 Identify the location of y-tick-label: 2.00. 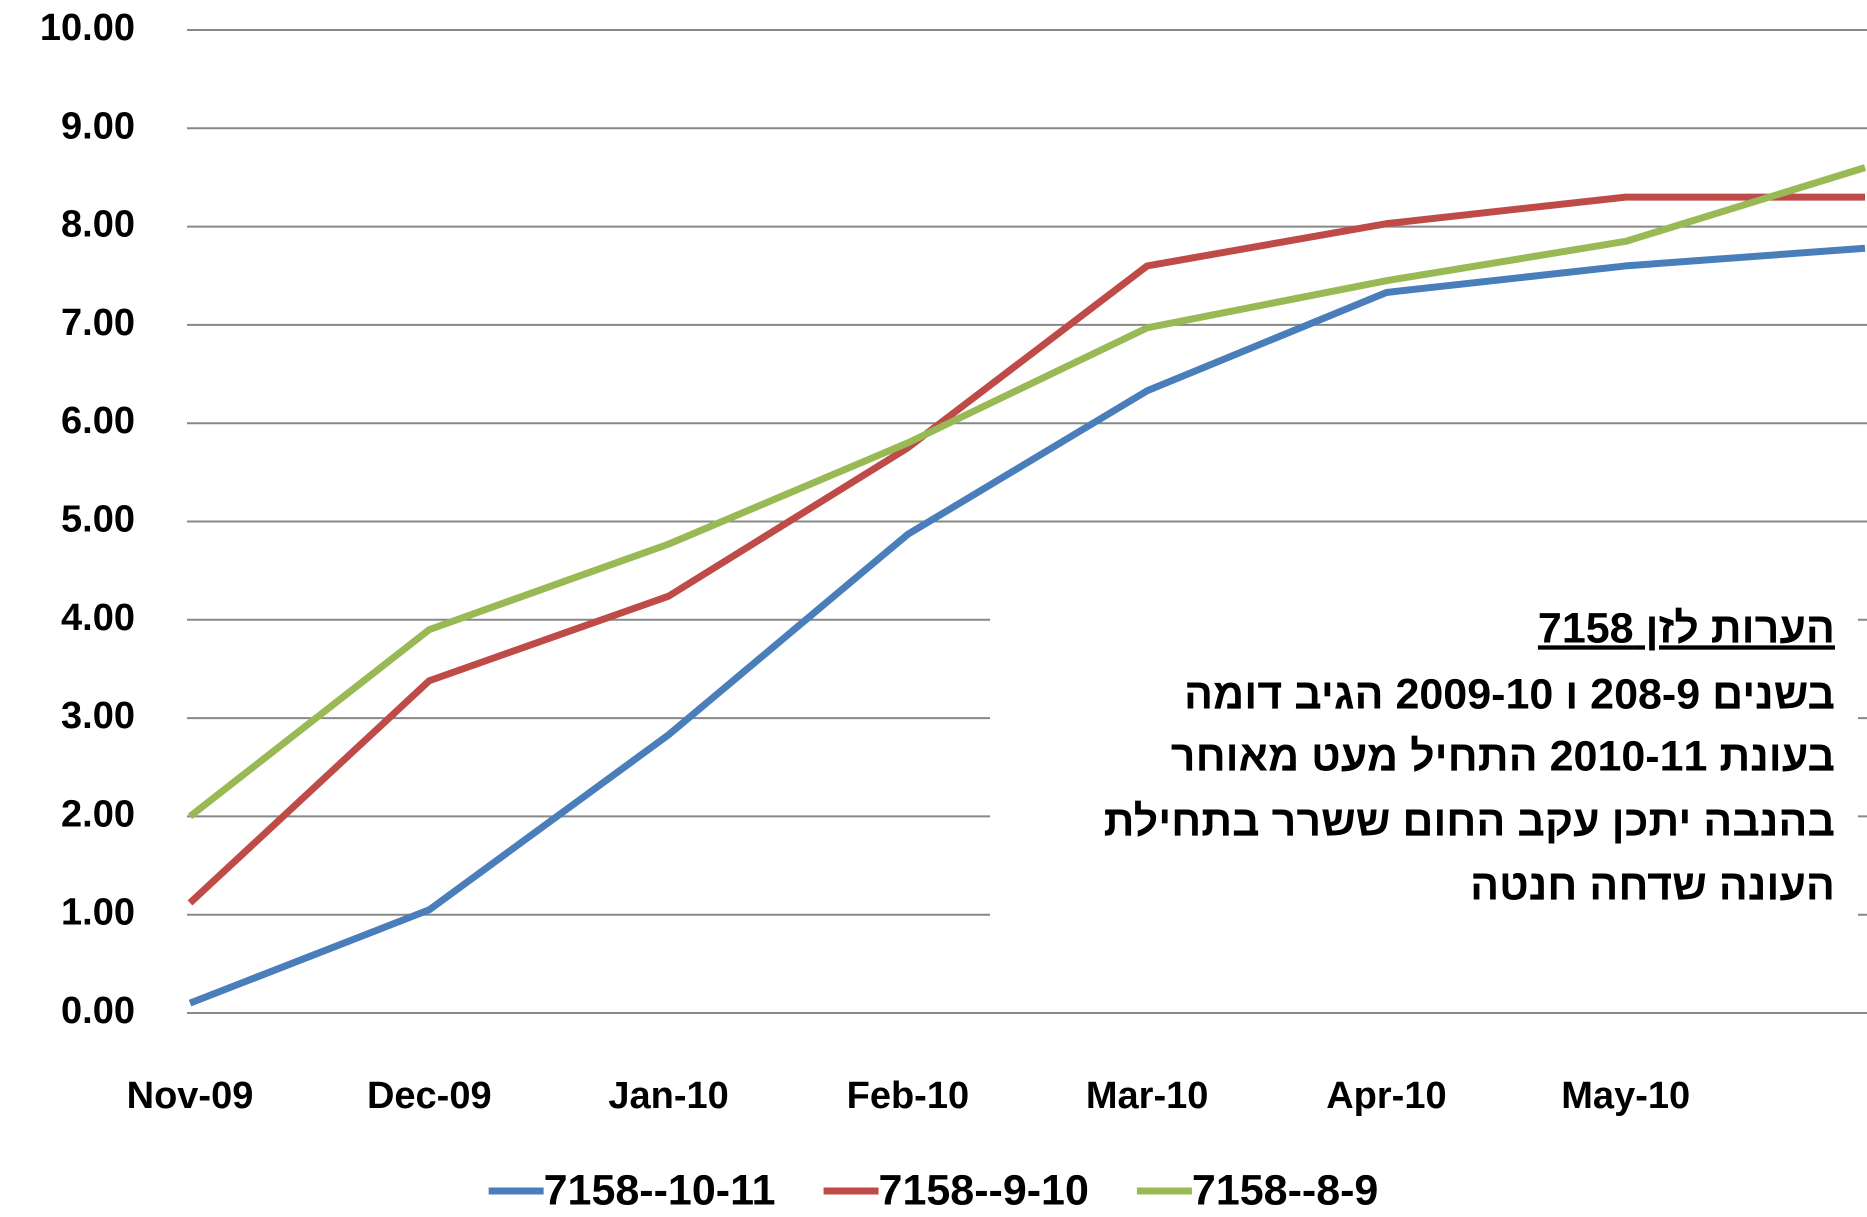
(98, 814).